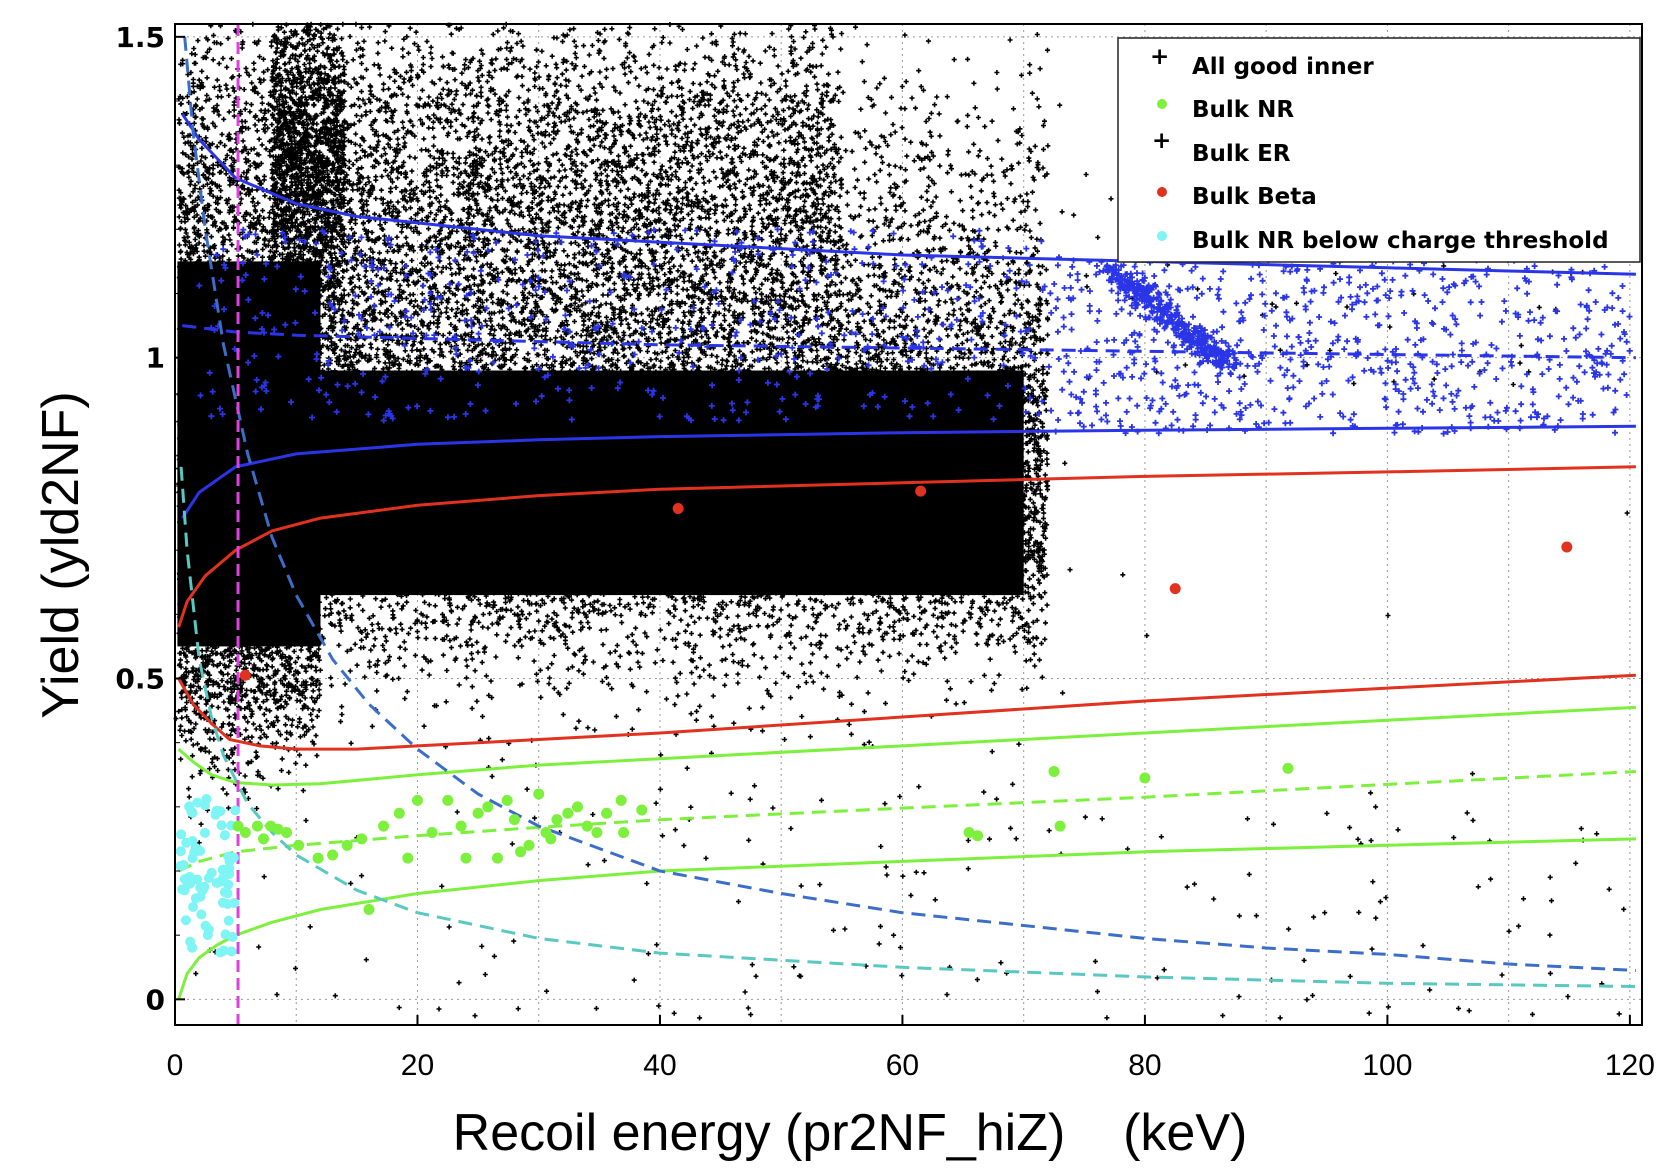  What do you see at coordinates (1144, 1065) in the screenshot?
I see `x-tick-label: 80` at bounding box center [1144, 1065].